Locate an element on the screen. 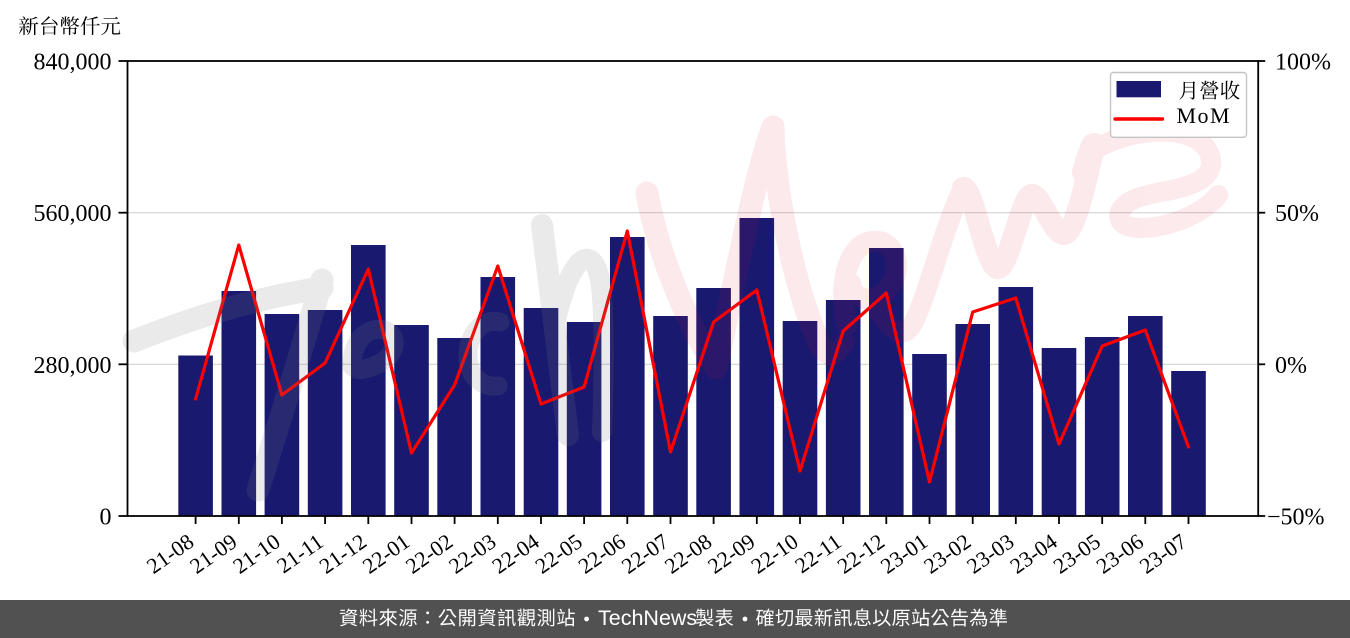 The height and width of the screenshot is (638, 1350). svg-text: 280,000 is located at coordinates (73, 366).